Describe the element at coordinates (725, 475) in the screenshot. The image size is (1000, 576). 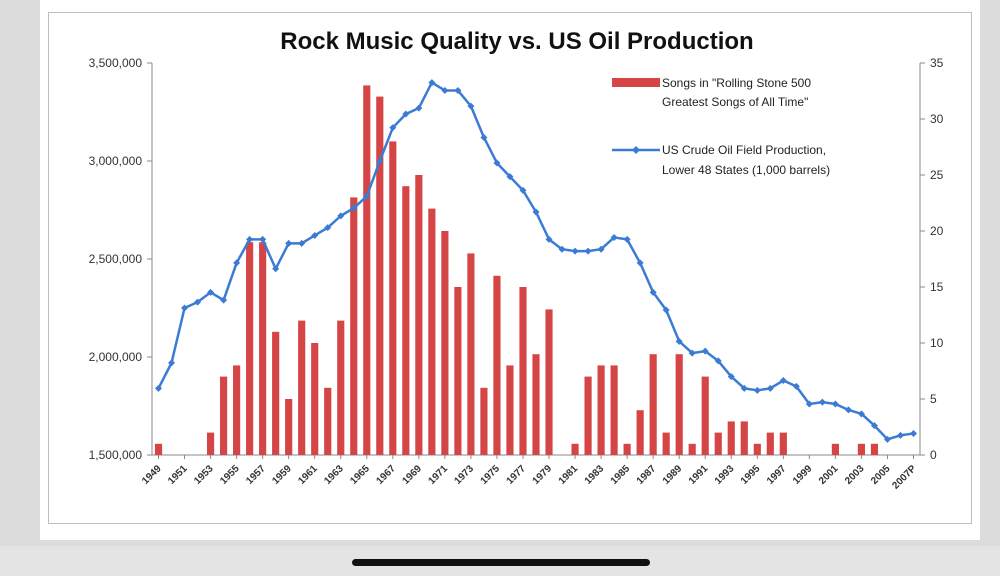
I see `x-tick-label: 1993` at that location.